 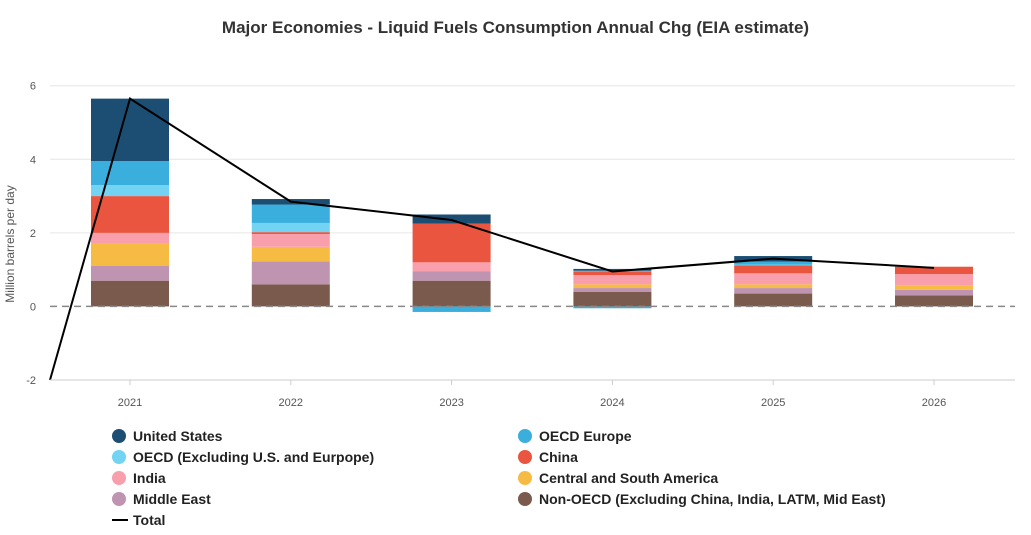 I want to click on legend-item: OECD Europe, so click(x=575, y=436).